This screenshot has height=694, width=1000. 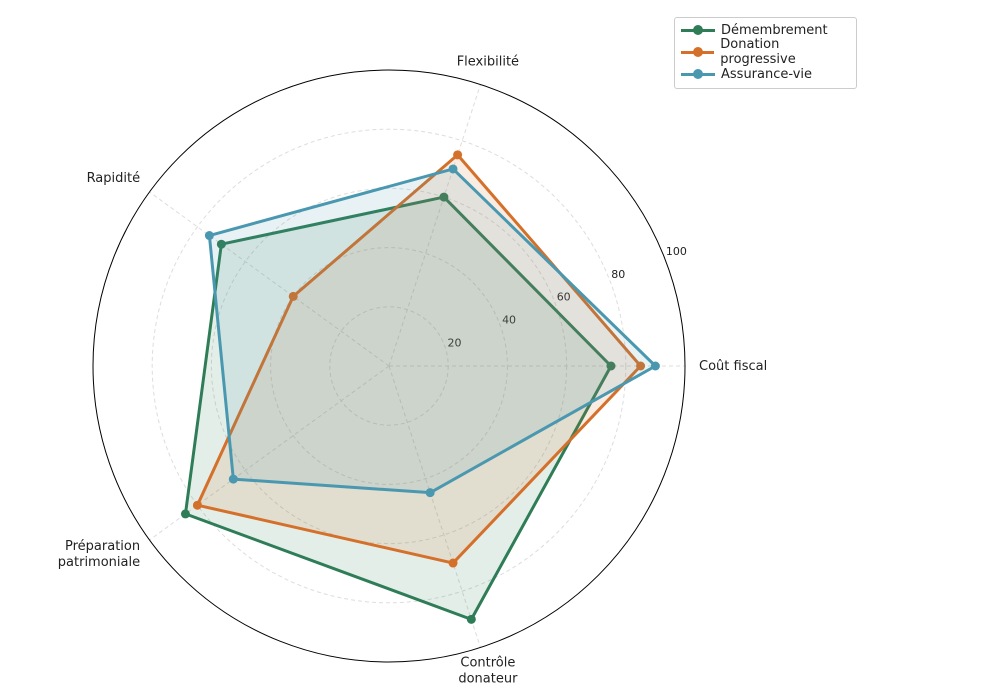 What do you see at coordinates (509, 320) in the screenshot?
I see `r-tick-label: 40` at bounding box center [509, 320].